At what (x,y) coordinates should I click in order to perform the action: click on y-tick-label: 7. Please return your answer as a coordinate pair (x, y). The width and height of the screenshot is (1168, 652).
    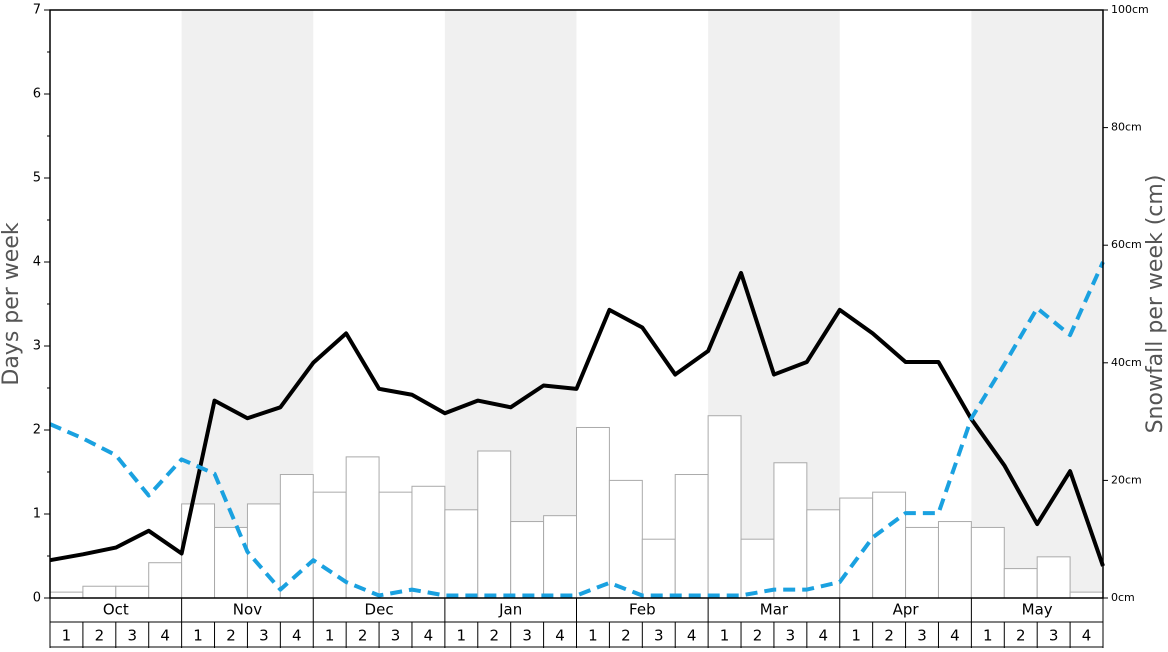
    Looking at the image, I should click on (37, 10).